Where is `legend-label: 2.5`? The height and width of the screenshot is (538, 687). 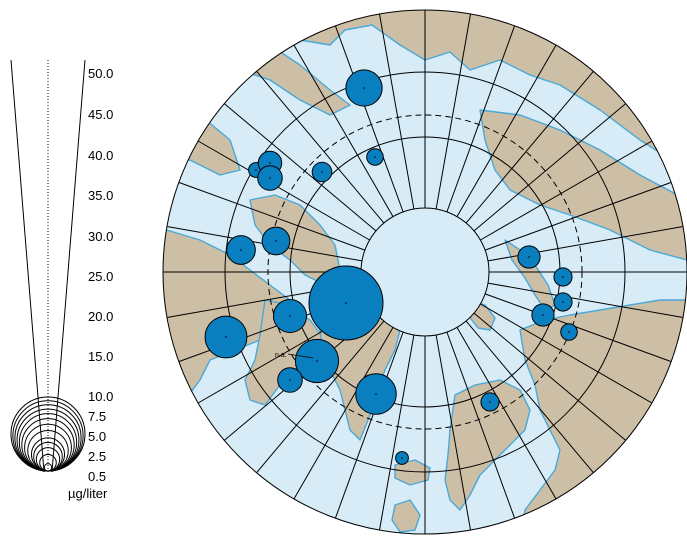
legend-label: 2.5 is located at coordinates (97, 456).